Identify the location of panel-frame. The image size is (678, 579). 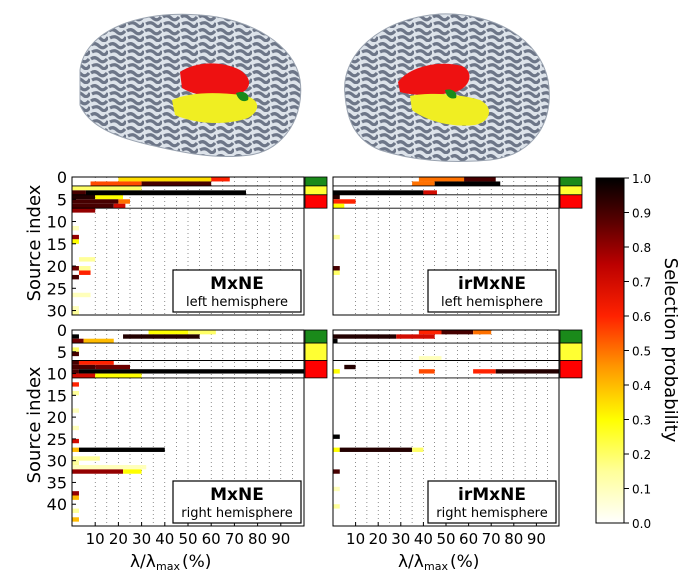
(188, 246).